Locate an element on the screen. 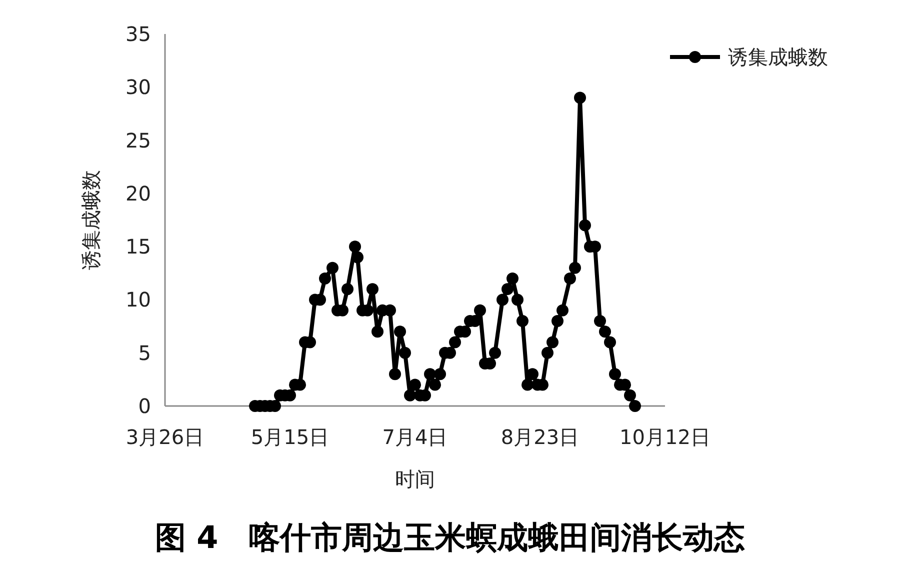 The image size is (900, 577). x-tick-label: 5月15日 is located at coordinates (290, 437).